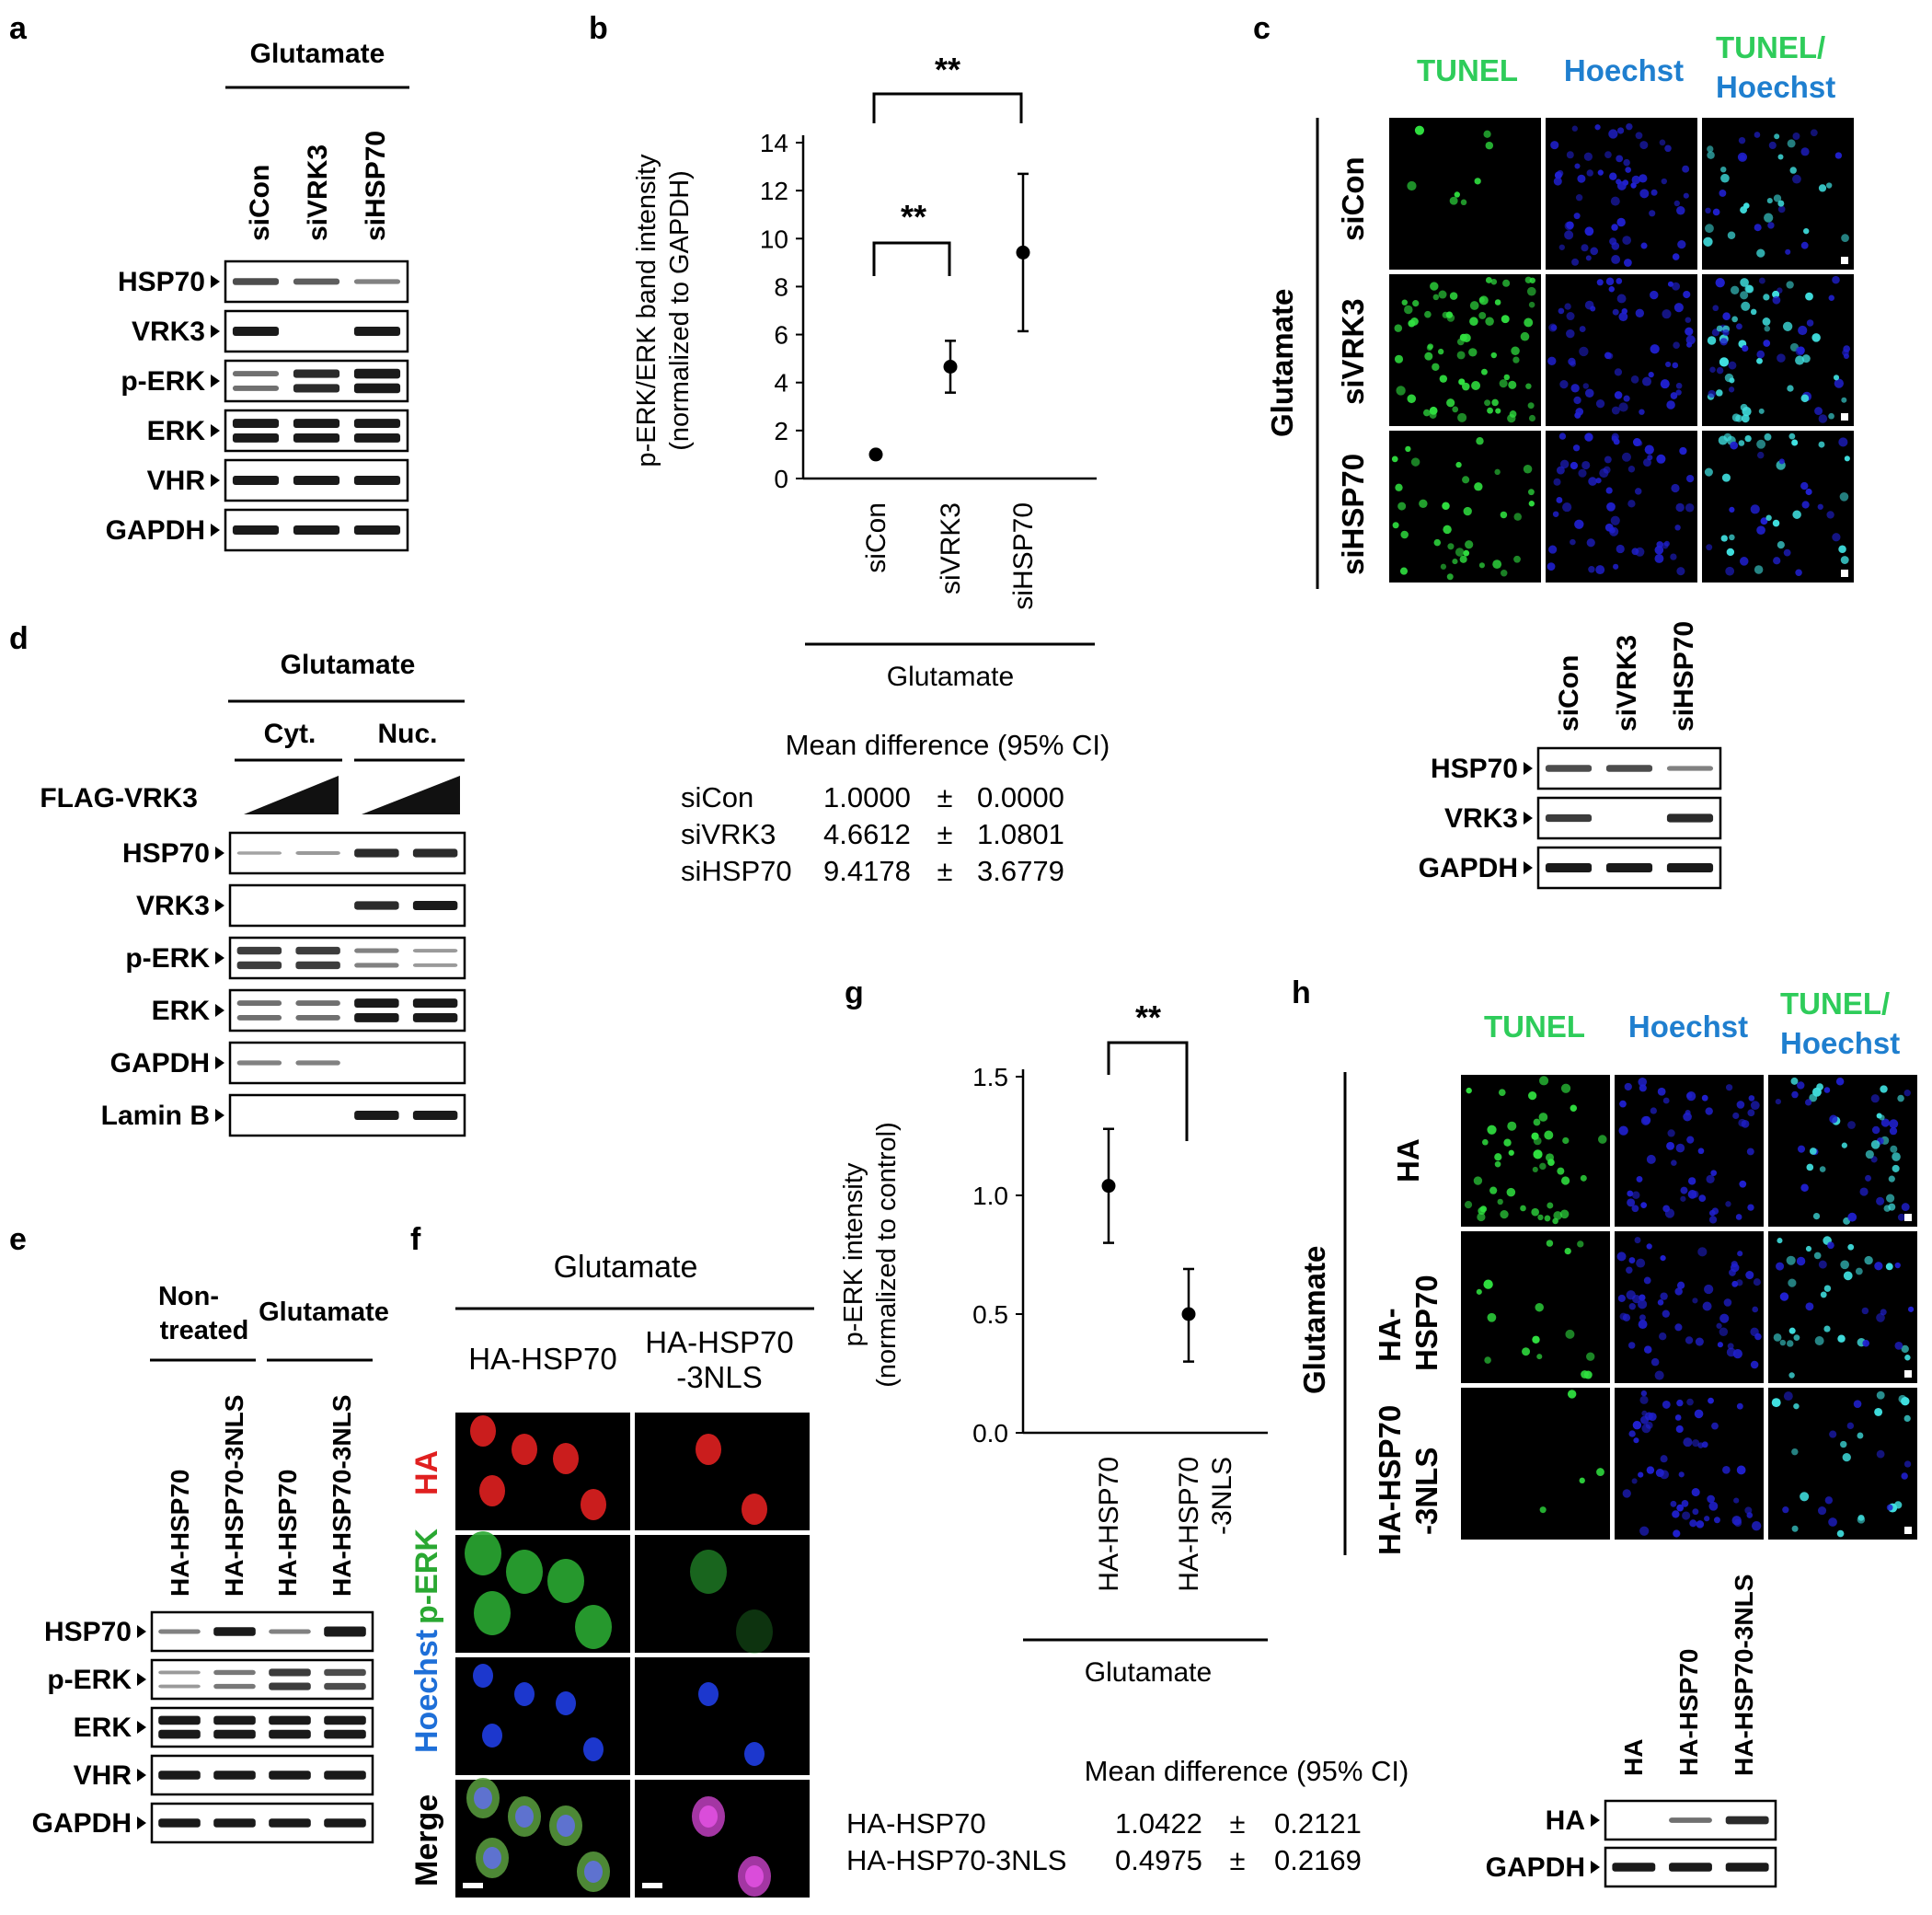 Image resolution: width=1932 pixels, height=1915 pixels. What do you see at coordinates (680, 310) in the screenshot?
I see `y-axis-label: (normalized to GAPDH)` at bounding box center [680, 310].